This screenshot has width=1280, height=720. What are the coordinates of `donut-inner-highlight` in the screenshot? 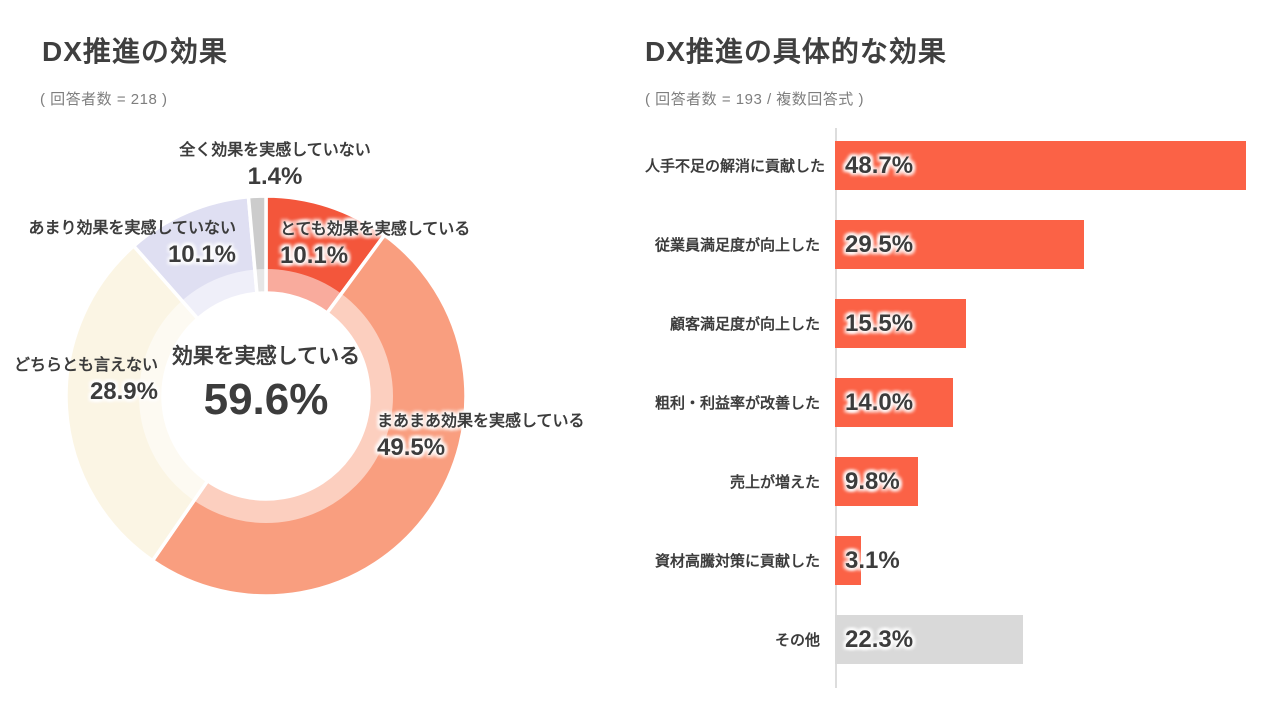 It's located at (266, 396).